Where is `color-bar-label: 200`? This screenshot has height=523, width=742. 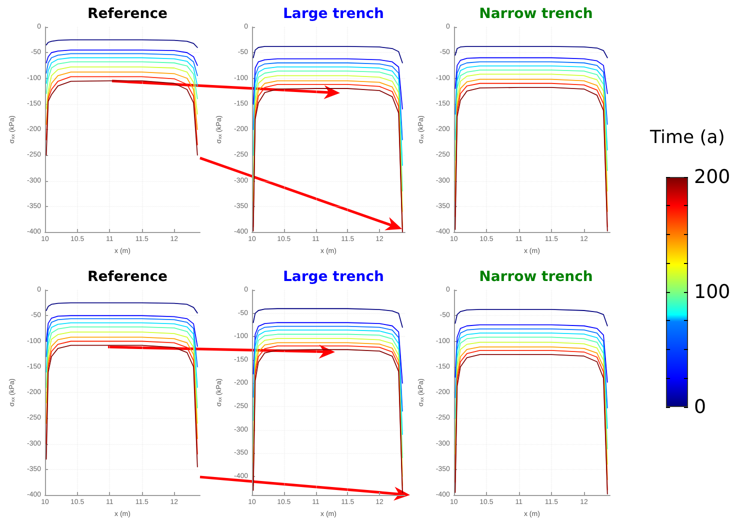 color-bar-label: 200 is located at coordinates (712, 177).